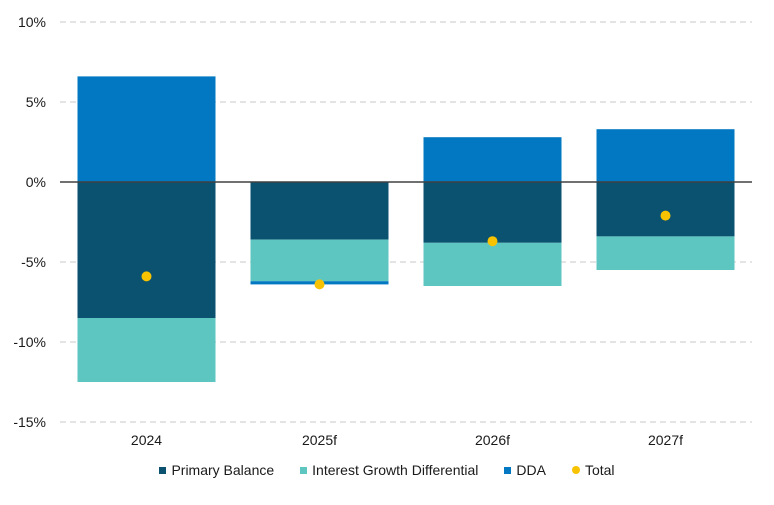  What do you see at coordinates (29, 422) in the screenshot?
I see `y-tick-label: -15%` at bounding box center [29, 422].